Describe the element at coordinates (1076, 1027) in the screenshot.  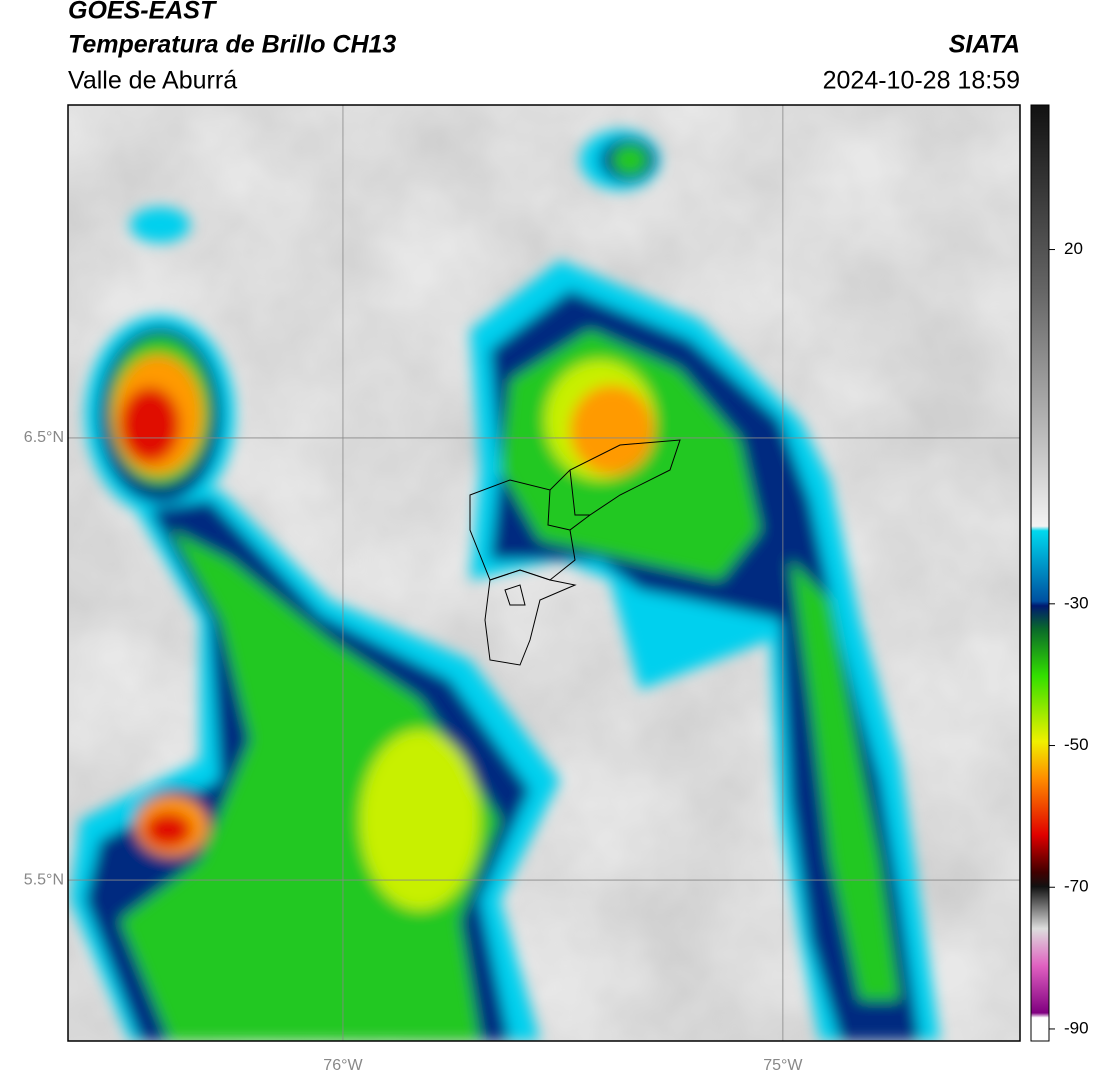
I see `colorbar-tick-label: -90` at that location.